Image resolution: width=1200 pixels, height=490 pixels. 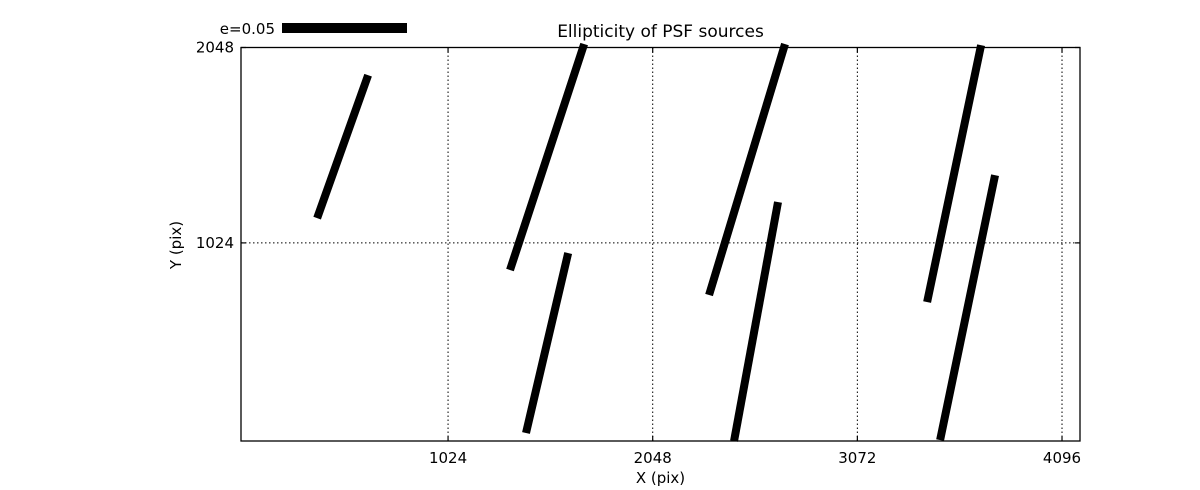 I want to click on y-axis-label: Y (pix), so click(x=176, y=245).